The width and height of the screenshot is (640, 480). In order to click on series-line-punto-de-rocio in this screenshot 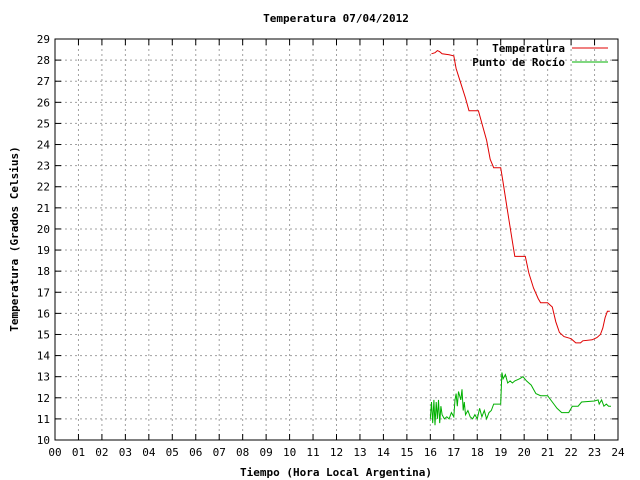, I will do `click(520, 399)`.